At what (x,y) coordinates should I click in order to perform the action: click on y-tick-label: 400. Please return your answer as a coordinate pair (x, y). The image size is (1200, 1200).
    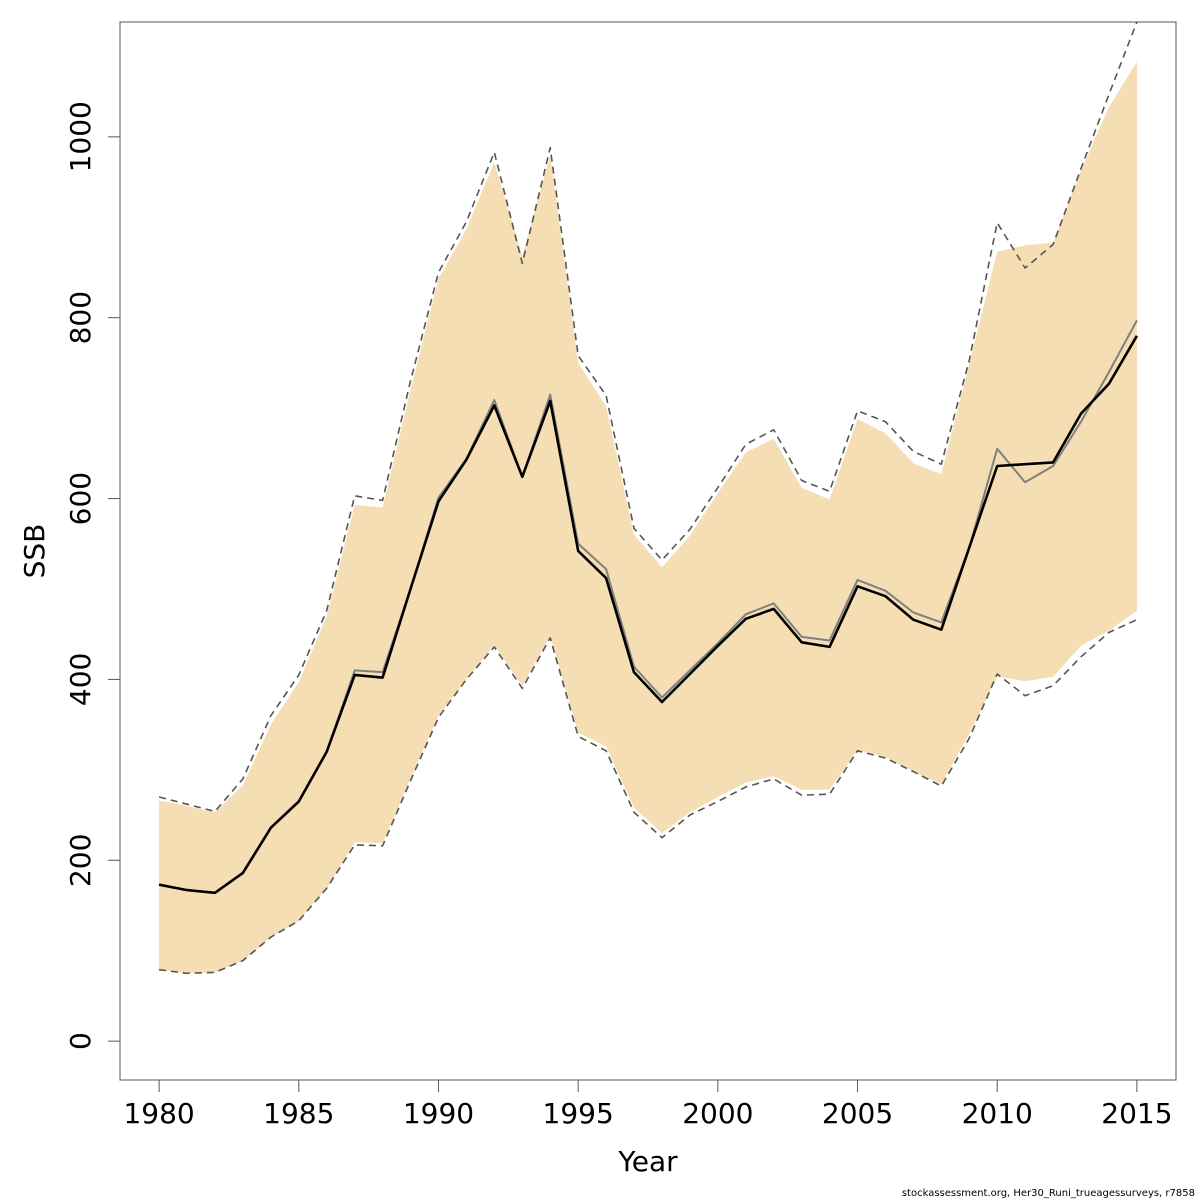
    Looking at the image, I should click on (80, 679).